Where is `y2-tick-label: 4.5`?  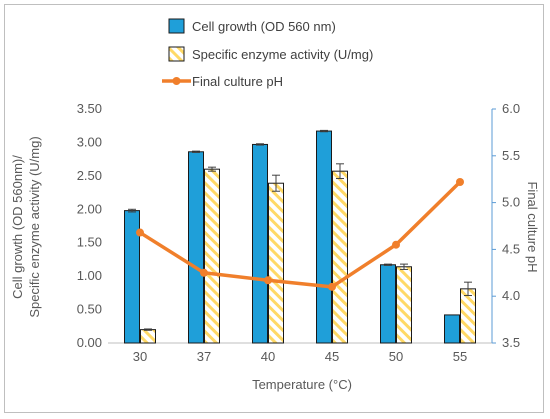
y2-tick-label: 4.5 is located at coordinates (511, 248).